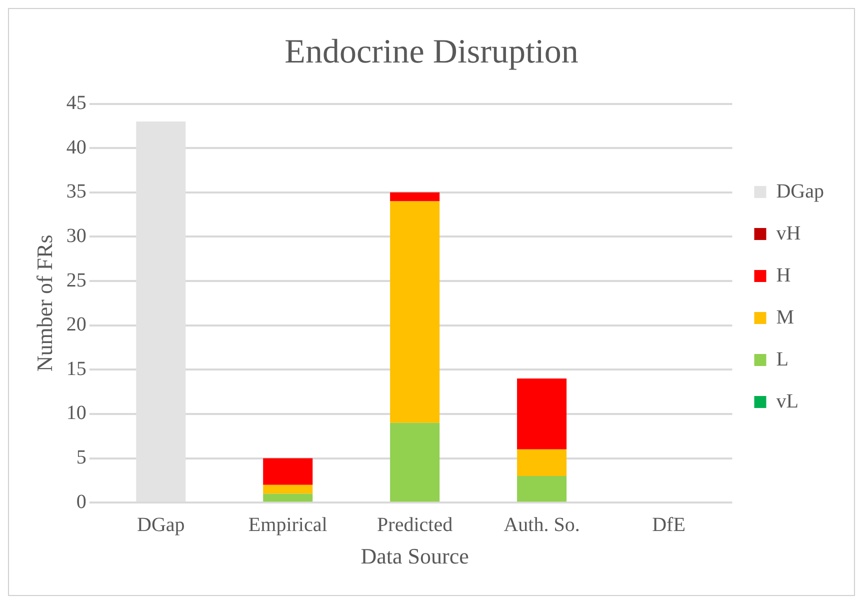 Image resolution: width=861 pixels, height=602 pixels. I want to click on x-tick-label: Empirical, so click(288, 525).